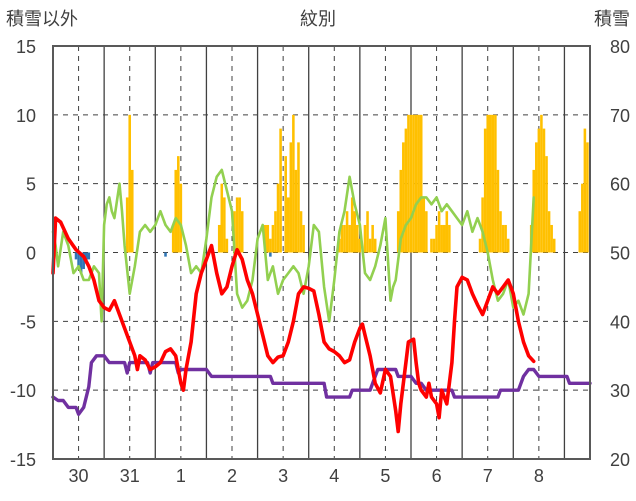  What do you see at coordinates (181, 476) in the screenshot?
I see `x-day-label: 1` at bounding box center [181, 476].